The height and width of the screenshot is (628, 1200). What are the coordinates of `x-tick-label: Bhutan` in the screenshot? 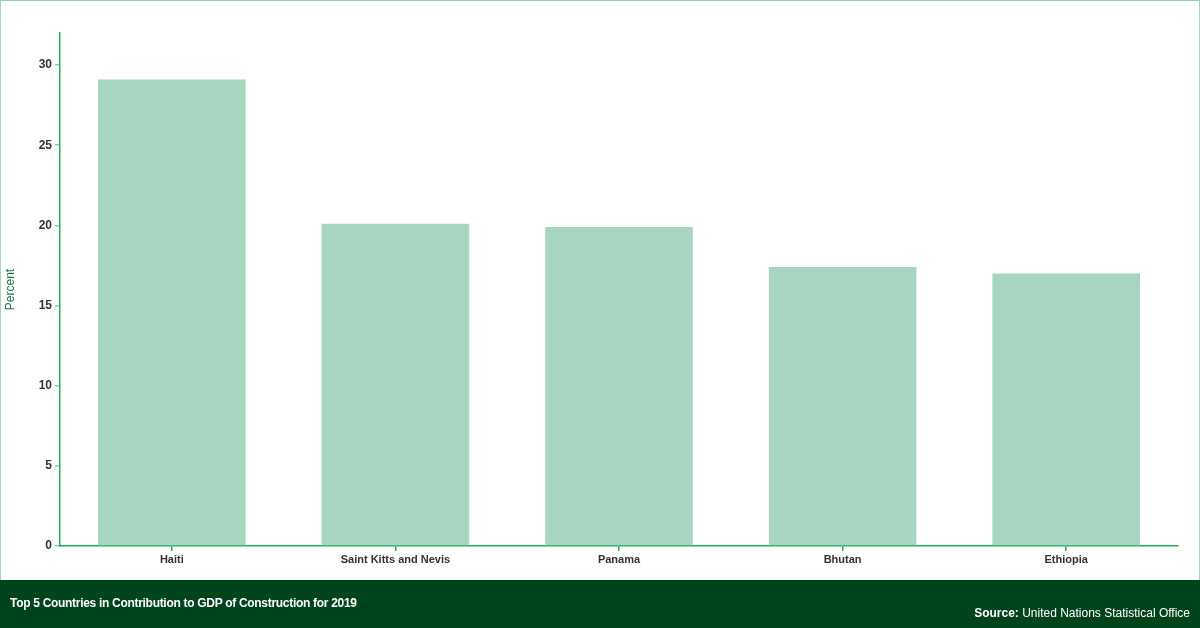 It's located at (842, 558).